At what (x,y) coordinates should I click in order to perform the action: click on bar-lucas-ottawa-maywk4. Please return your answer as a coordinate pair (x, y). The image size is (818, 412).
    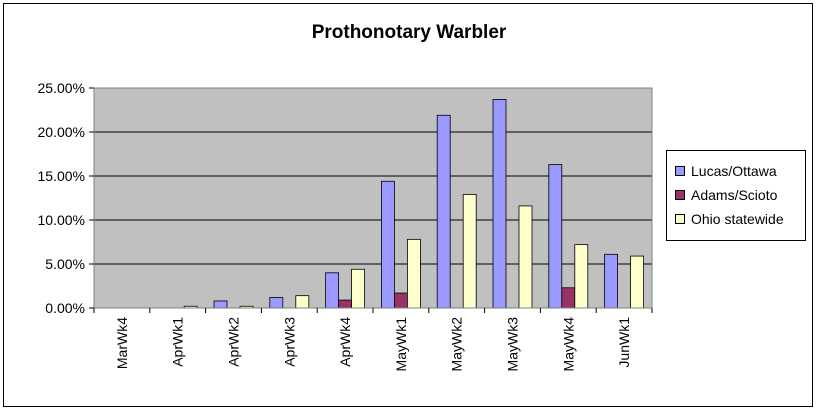
    Looking at the image, I should click on (555, 236).